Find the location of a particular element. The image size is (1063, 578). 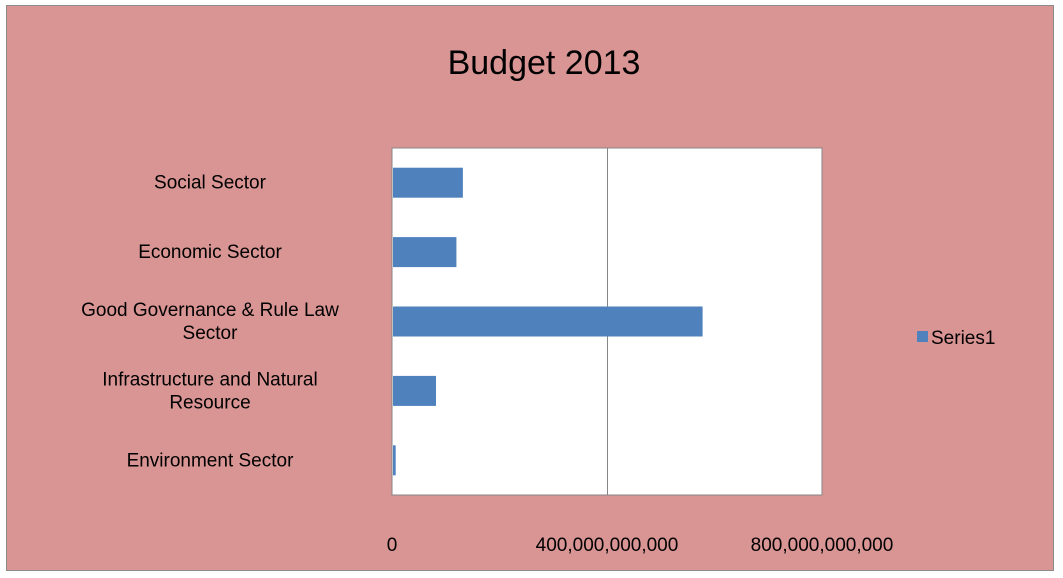

category-label: Environment Sector is located at coordinates (211, 460).